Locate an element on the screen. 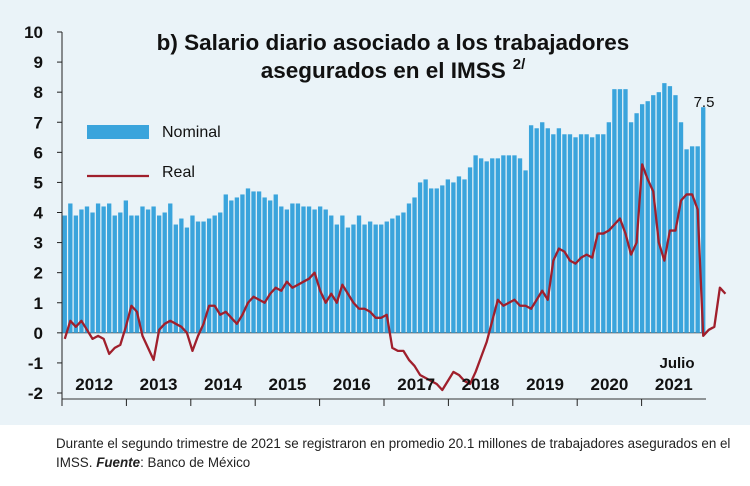  y-tick-label: -2 is located at coordinates (35, 393).